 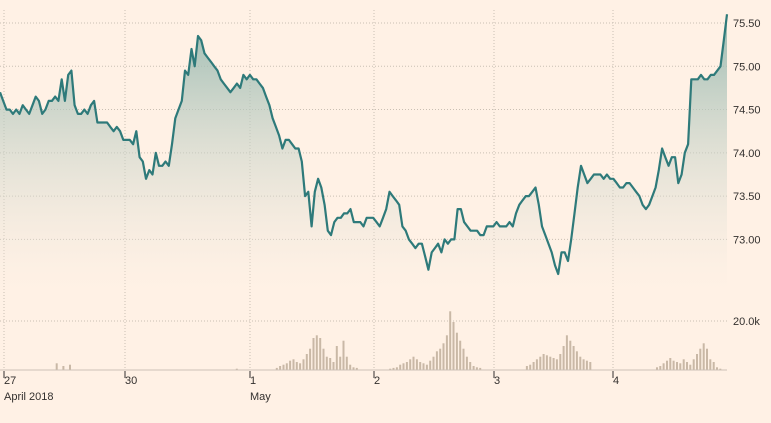 I want to click on day-label: 4, so click(x=616, y=381).